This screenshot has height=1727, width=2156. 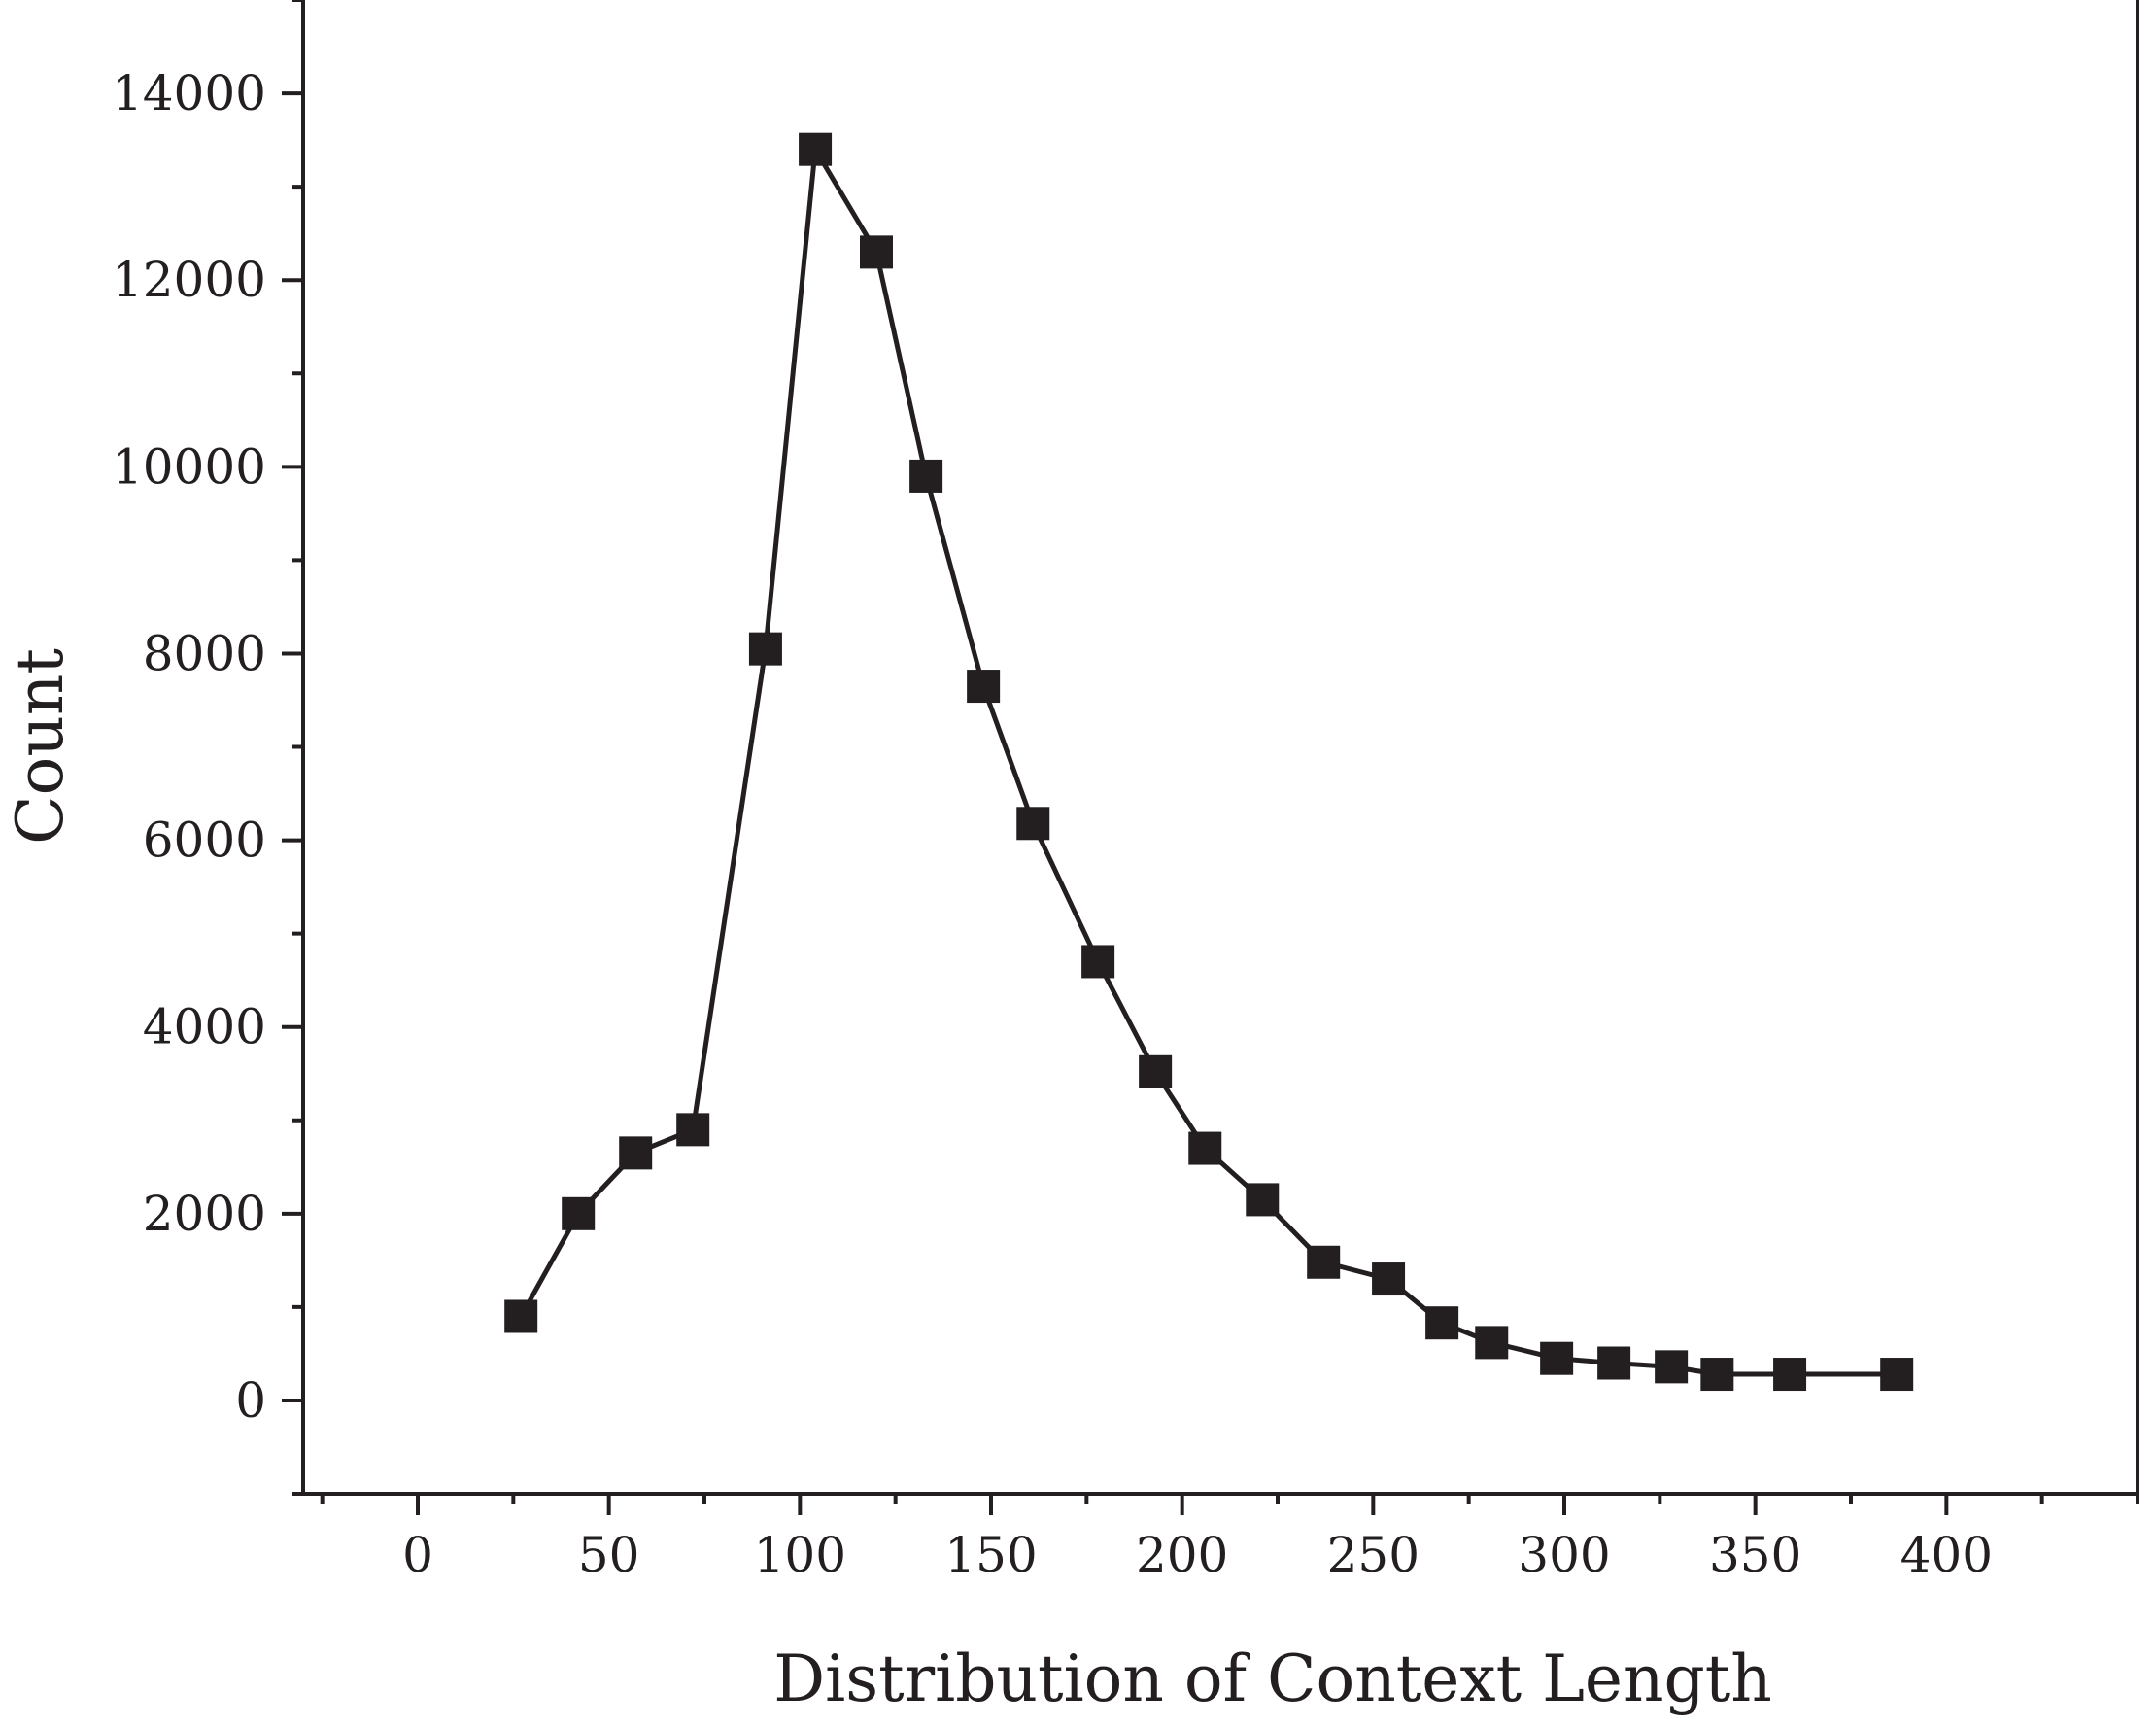 I want to click on x-axis-title: Distribution of Context Length, so click(x=1272, y=1679).